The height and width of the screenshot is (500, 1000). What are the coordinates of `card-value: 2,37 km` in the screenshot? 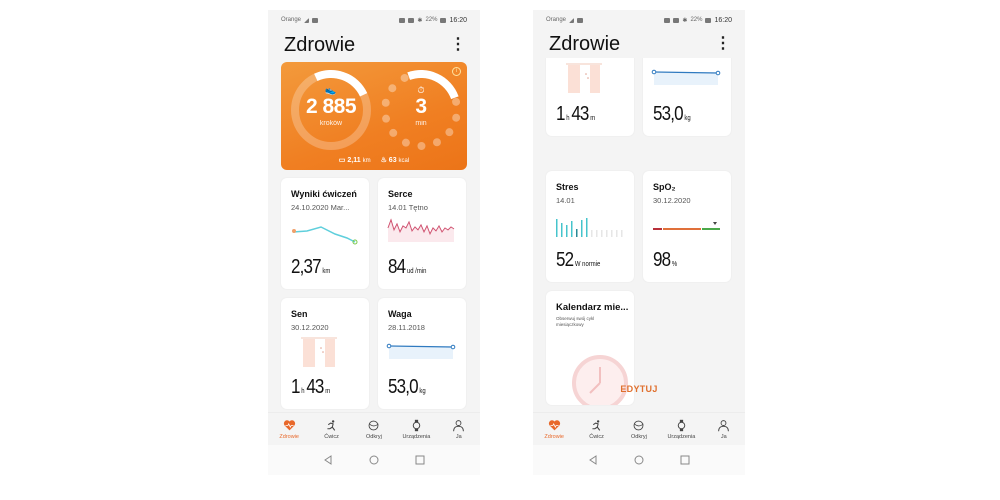 It's located at (311, 267).